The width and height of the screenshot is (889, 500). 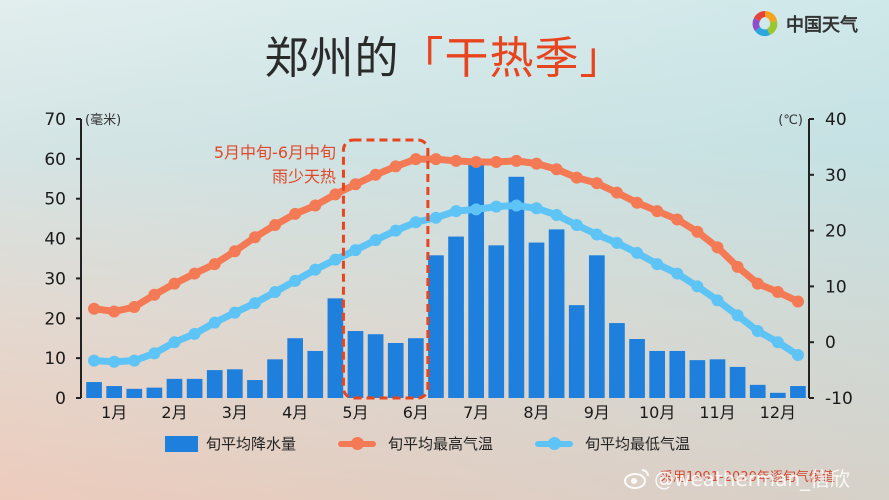 I want to click on x-tick-label: 9月, so click(x=597, y=412).